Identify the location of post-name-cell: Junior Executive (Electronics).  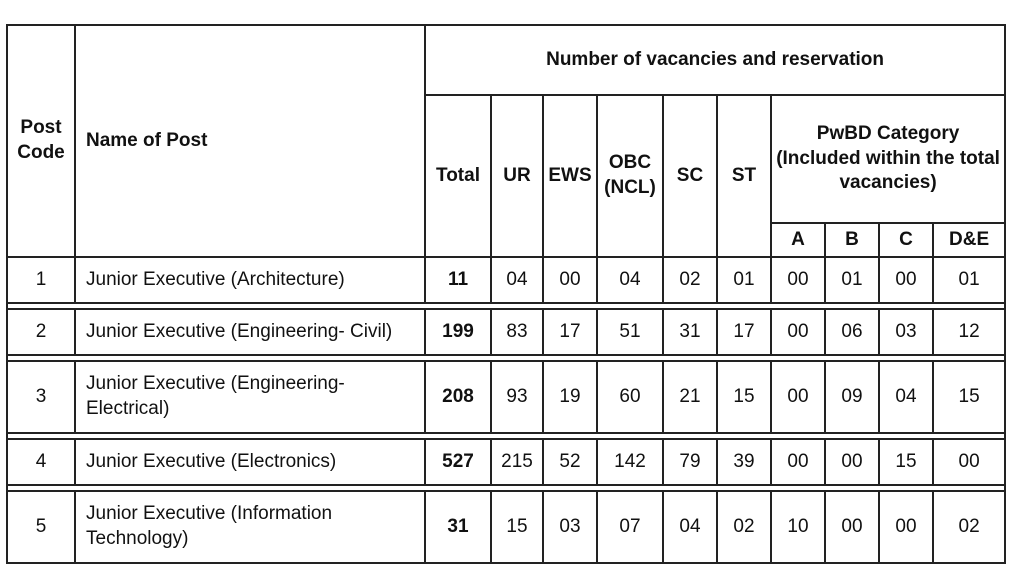
(251, 463).